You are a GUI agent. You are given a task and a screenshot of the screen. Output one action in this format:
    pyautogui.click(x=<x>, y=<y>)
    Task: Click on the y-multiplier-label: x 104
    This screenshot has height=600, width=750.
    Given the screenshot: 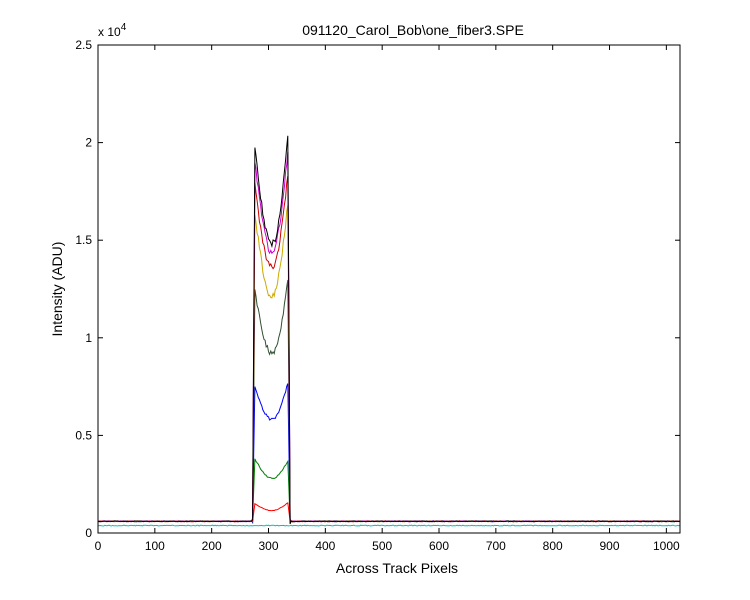 What is the action you would take?
    pyautogui.click(x=112, y=30)
    